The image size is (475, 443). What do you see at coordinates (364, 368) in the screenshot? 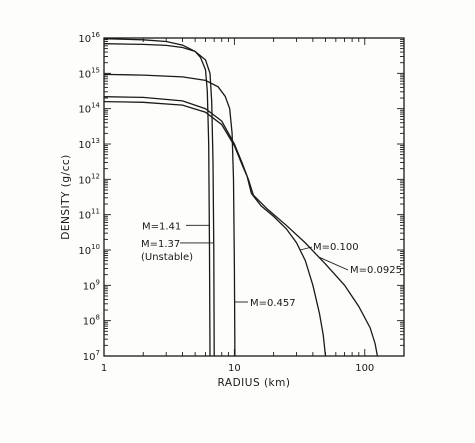
I see `x-tick-label: 100` at bounding box center [364, 368].